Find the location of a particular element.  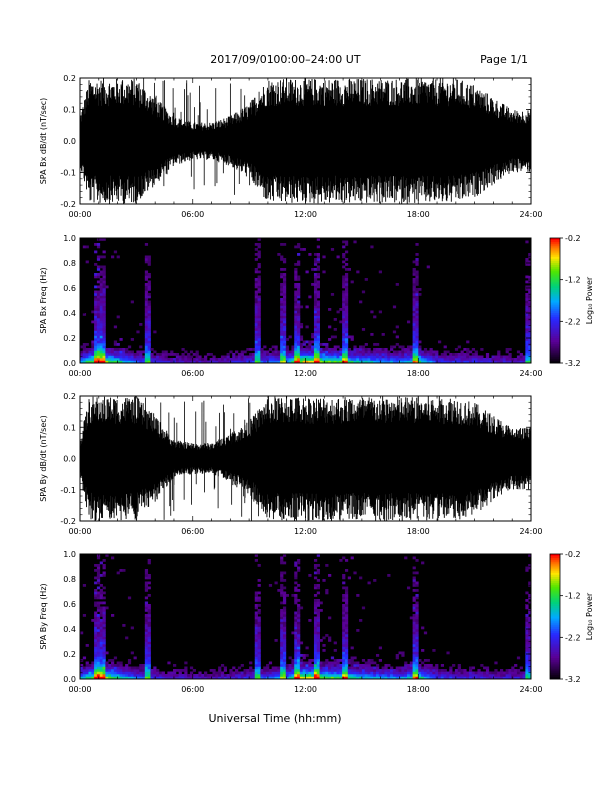

x-tick-label: 06:00 is located at coordinates (192, 373).